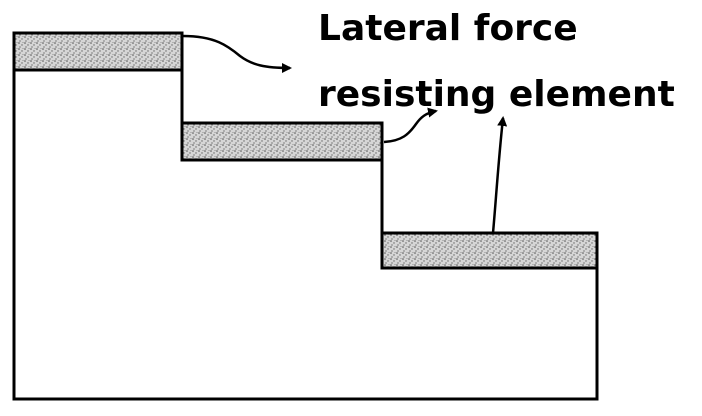 The width and height of the screenshot is (702, 416). What do you see at coordinates (410, 125) in the screenshot?
I see `arrow-middle-element` at bounding box center [410, 125].